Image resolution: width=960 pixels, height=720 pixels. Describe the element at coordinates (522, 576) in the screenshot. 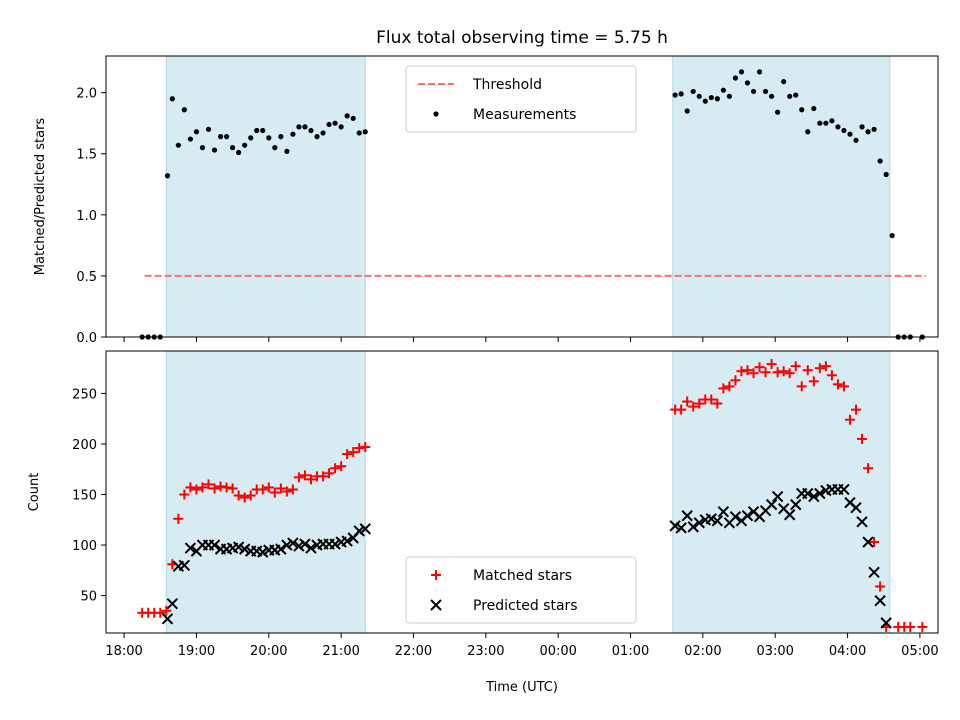

I see `legend-label: Matched stars` at that location.